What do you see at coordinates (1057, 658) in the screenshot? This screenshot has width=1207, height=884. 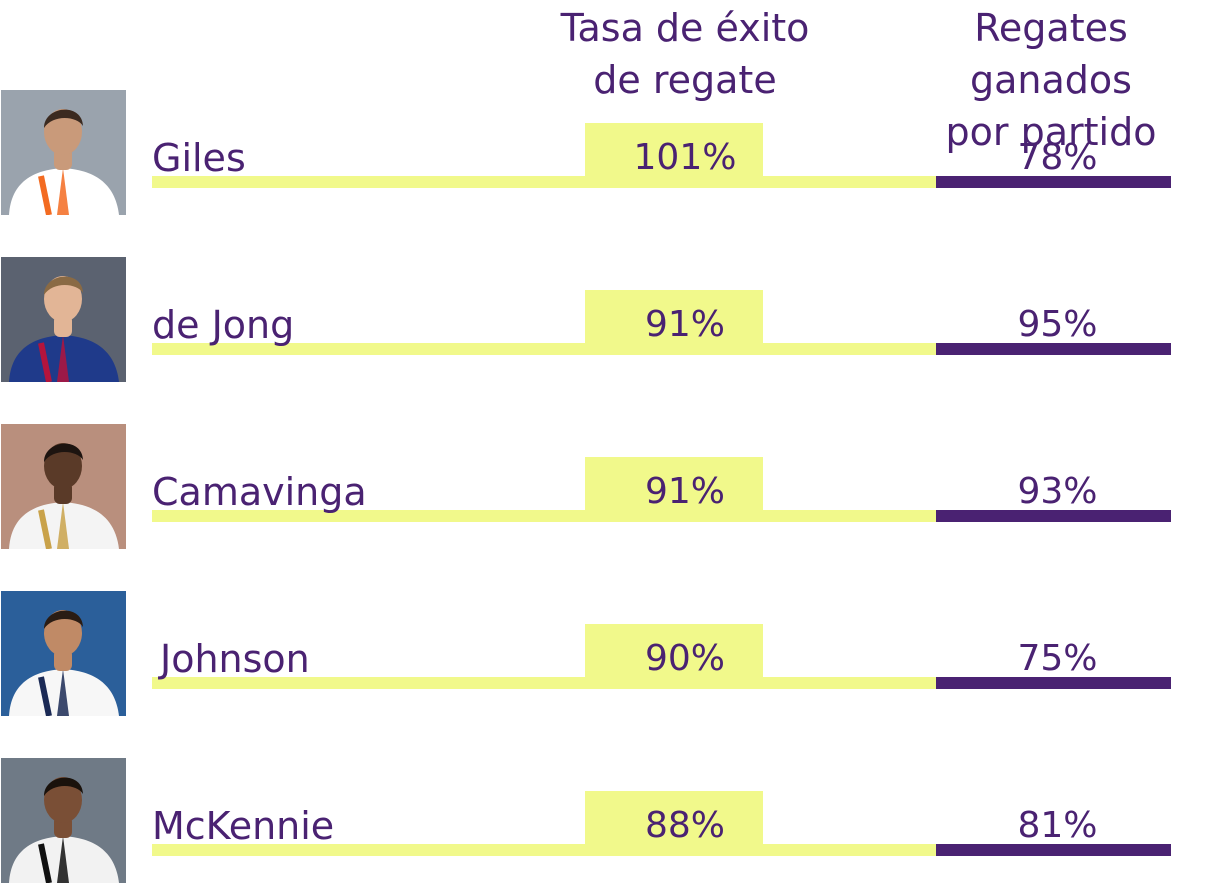 I see `dribbles-won-value: 75%` at bounding box center [1057, 658].